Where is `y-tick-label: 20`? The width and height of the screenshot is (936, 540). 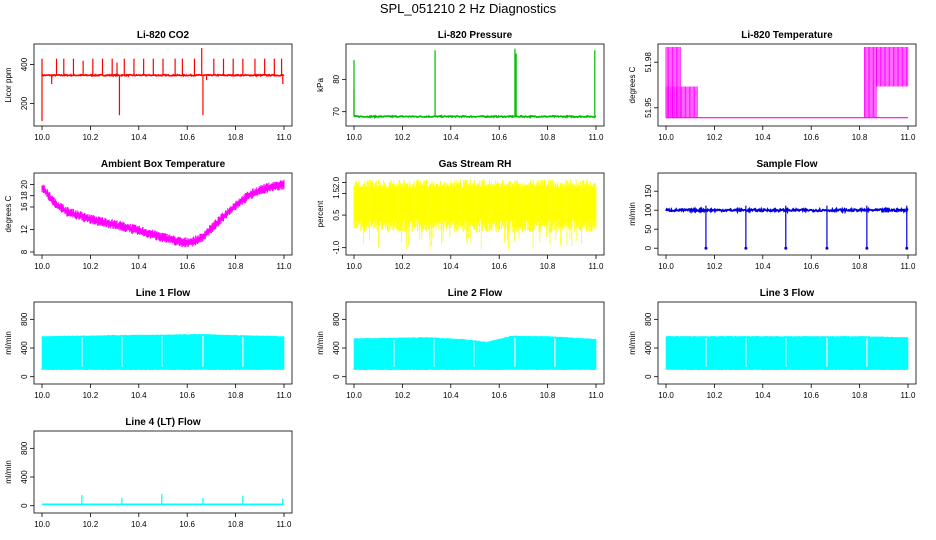 y-tick-label: 20 is located at coordinates (24, 183).